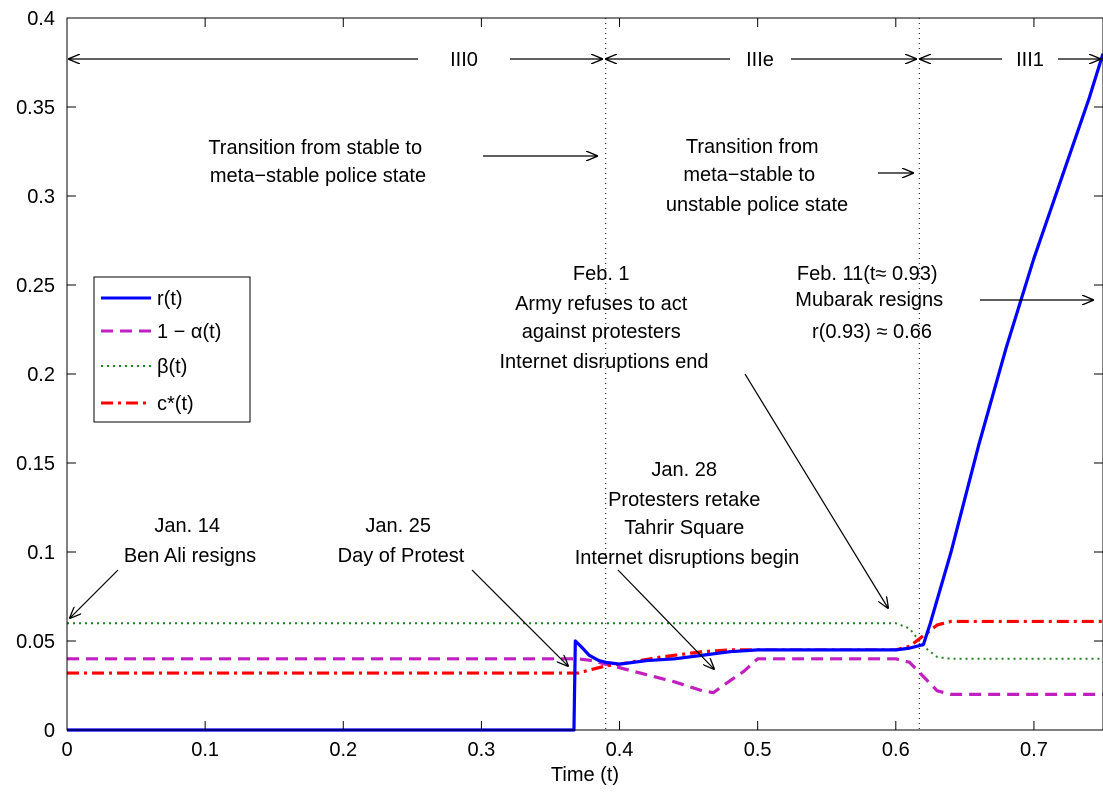  I want to click on y-tick-label: 0.4, so click(41, 19).